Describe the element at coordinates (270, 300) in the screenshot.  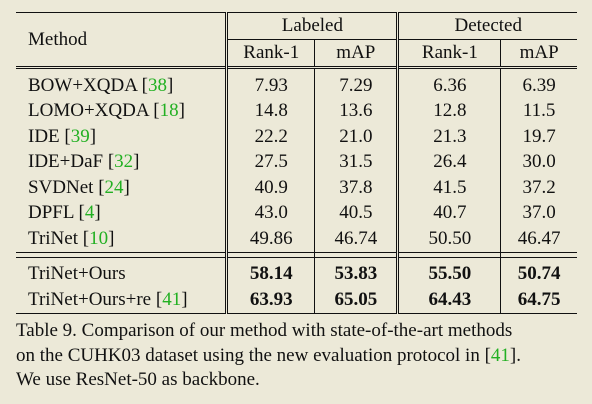
I see `labeled-rank1-cell: 63.93` at that location.